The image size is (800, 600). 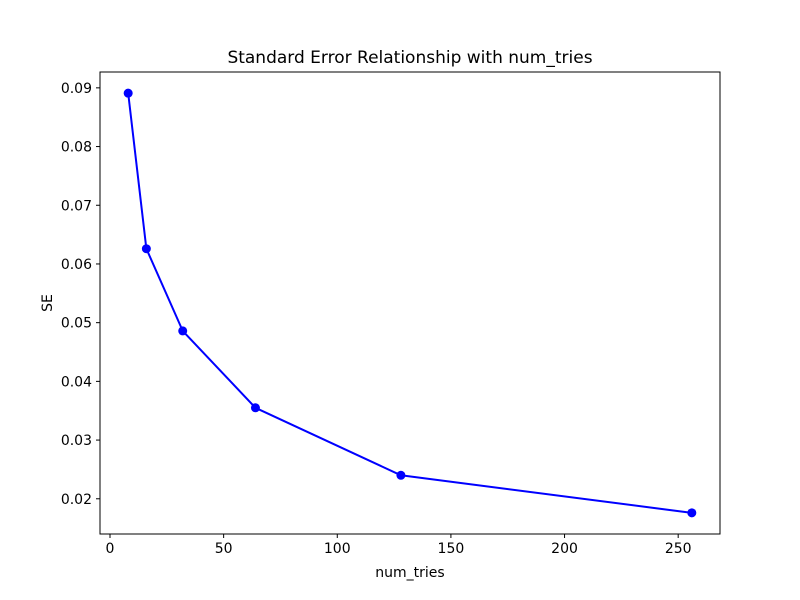 I want to click on y-tick-label: 0.07, so click(x=76, y=206).